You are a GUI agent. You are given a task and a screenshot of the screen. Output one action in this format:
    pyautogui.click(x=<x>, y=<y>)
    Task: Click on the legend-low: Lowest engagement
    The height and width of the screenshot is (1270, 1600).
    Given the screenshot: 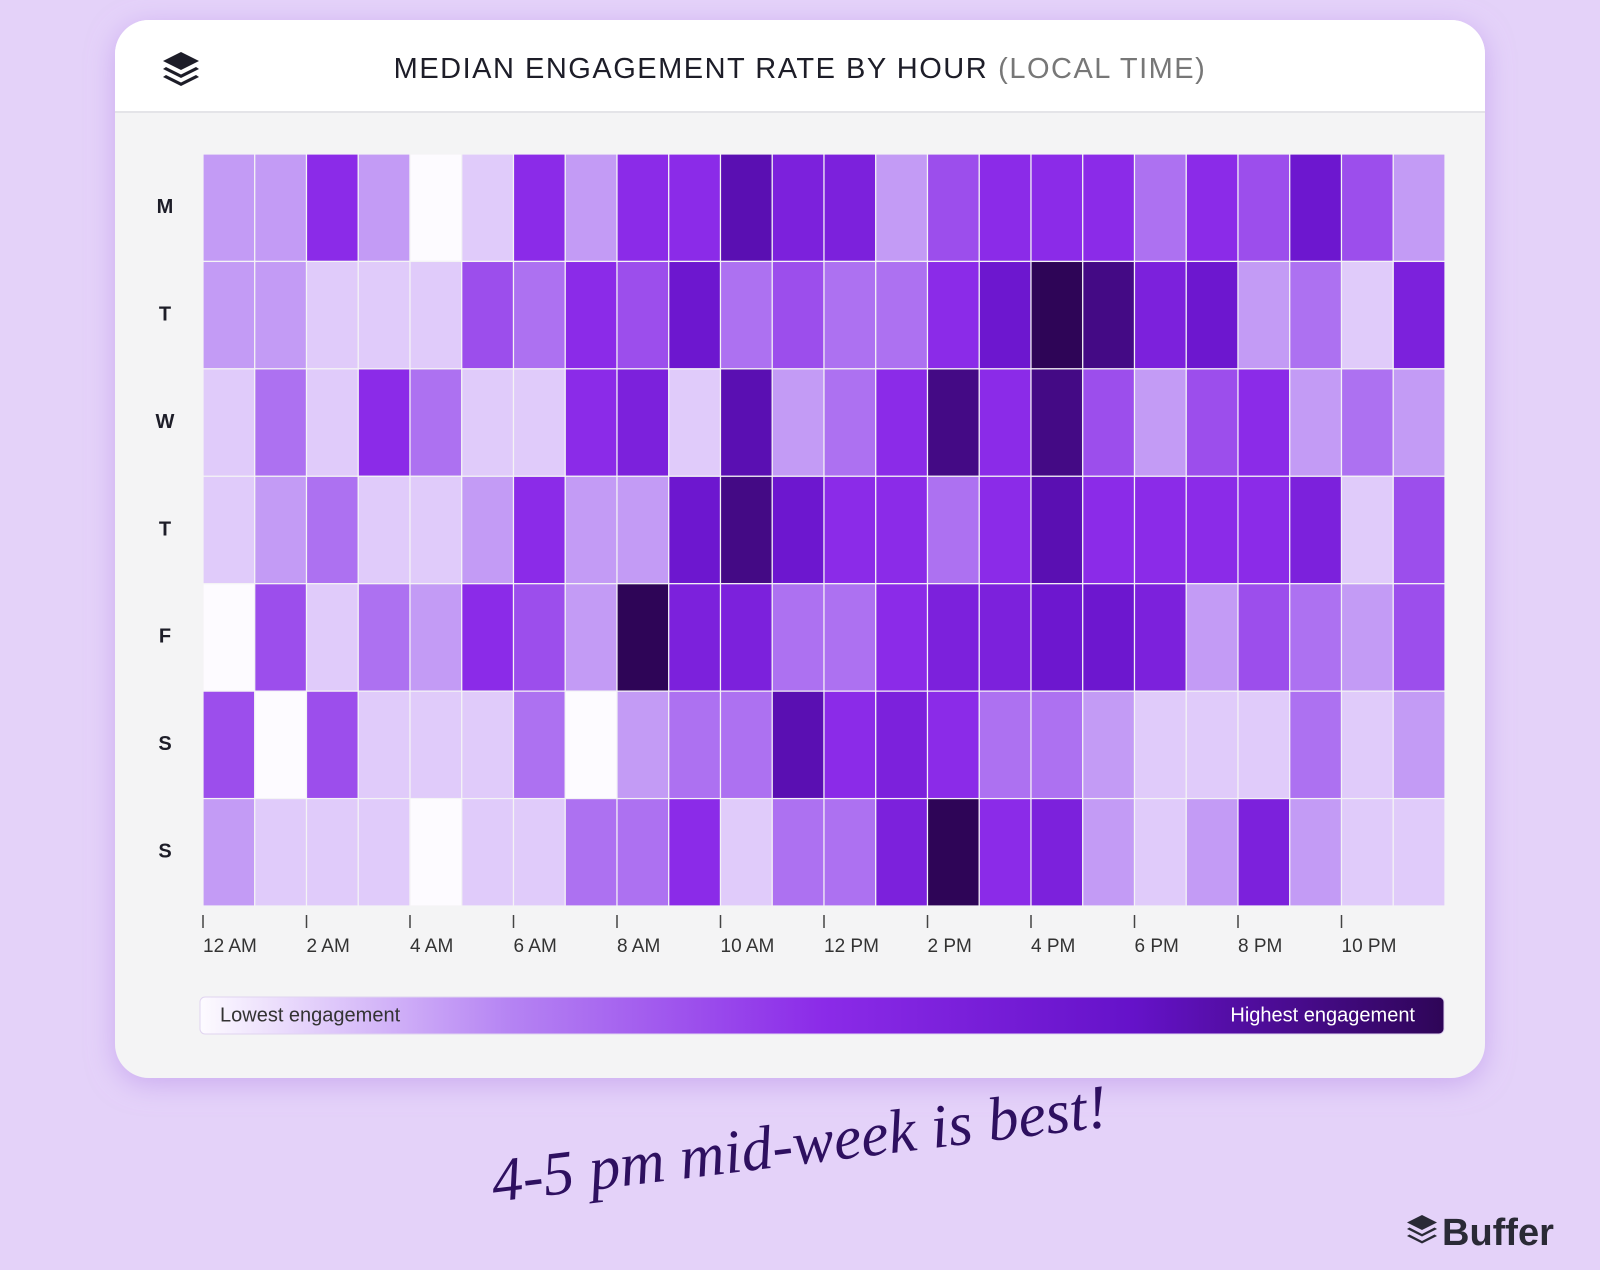 What is the action you would take?
    pyautogui.click(x=310, y=1015)
    